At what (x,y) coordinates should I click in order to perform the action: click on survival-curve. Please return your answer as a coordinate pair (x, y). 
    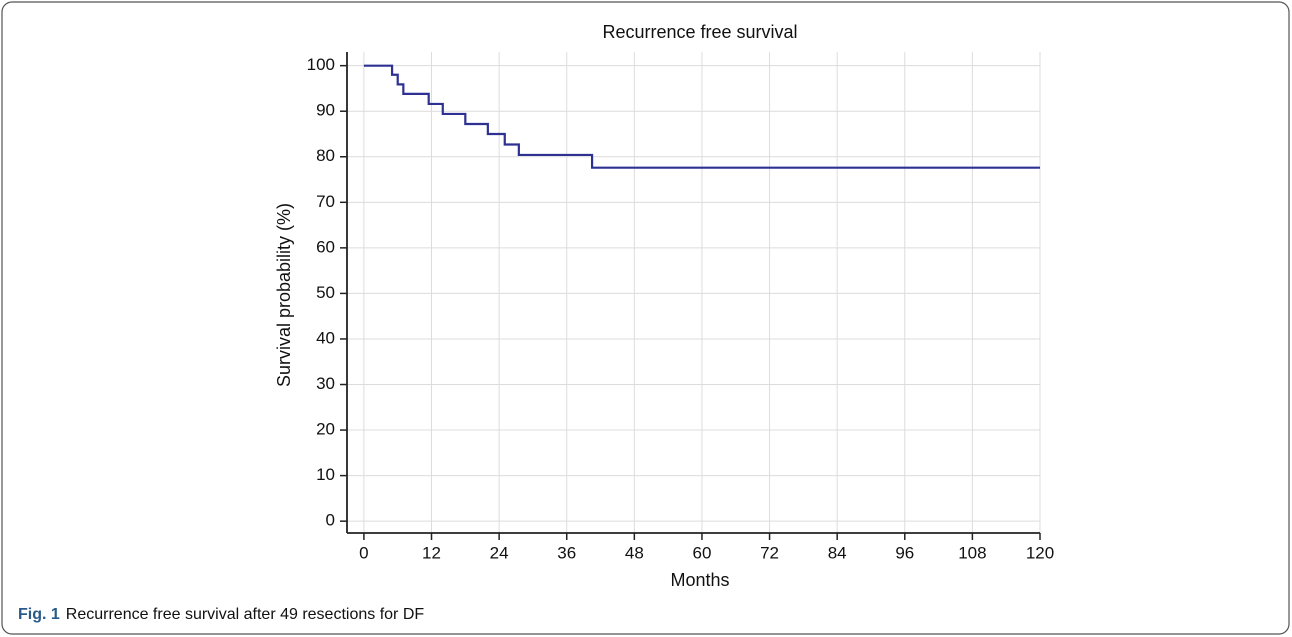
    Looking at the image, I should click on (701, 116).